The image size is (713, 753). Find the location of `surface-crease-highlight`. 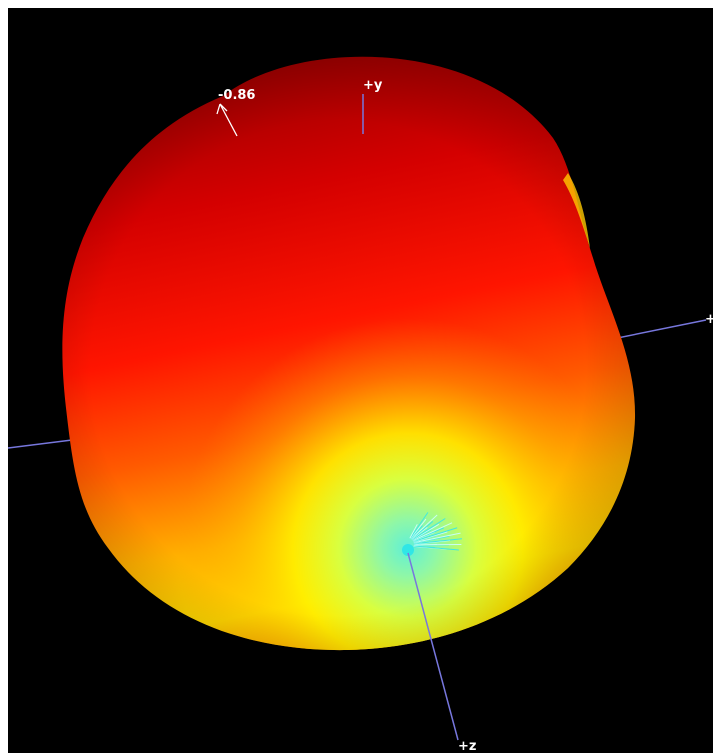

surface-crease-highlight is located at coordinates (576, 210).